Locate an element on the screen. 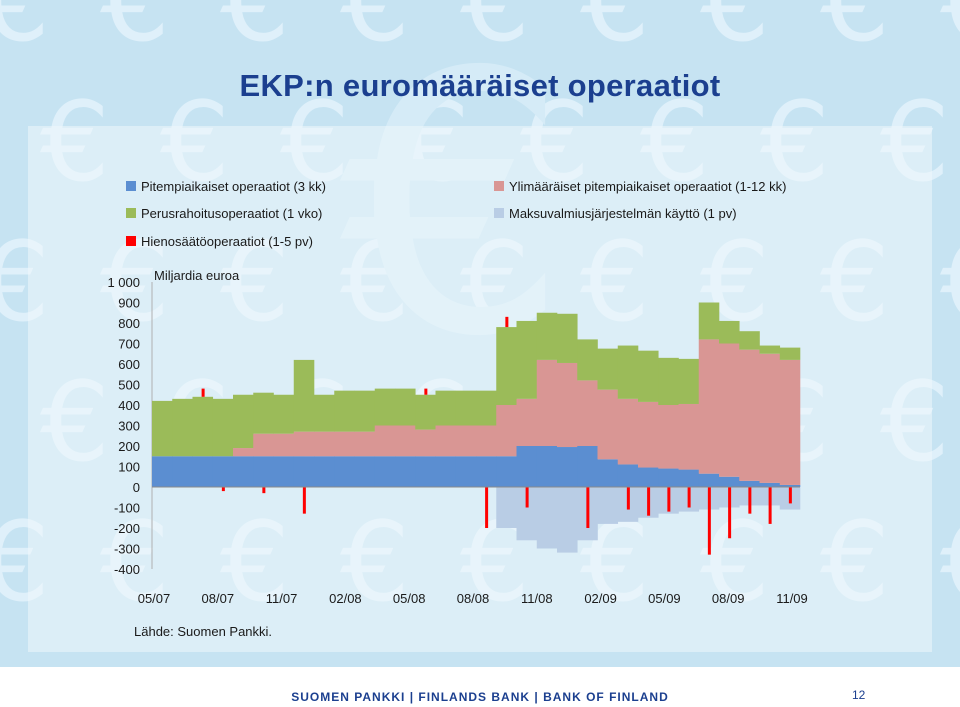  y-tick-label: -200 is located at coordinates (127, 528).